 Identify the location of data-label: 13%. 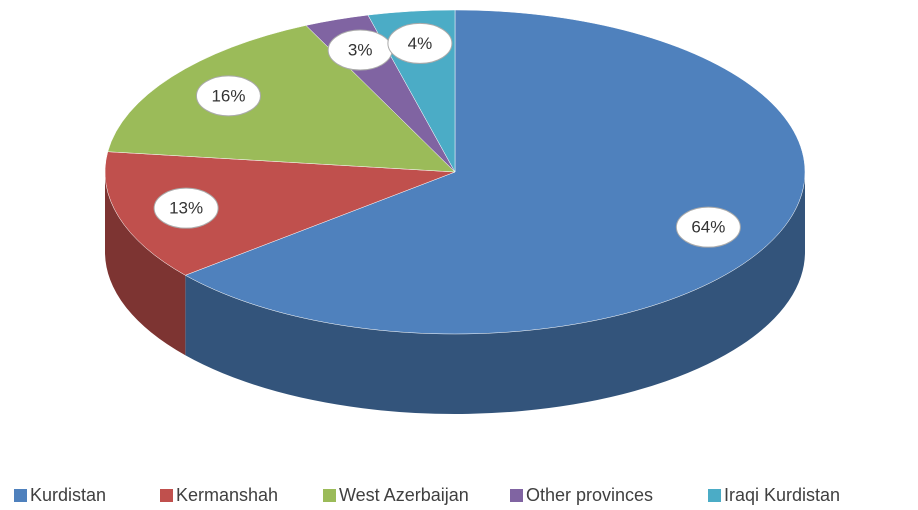
(186, 208).